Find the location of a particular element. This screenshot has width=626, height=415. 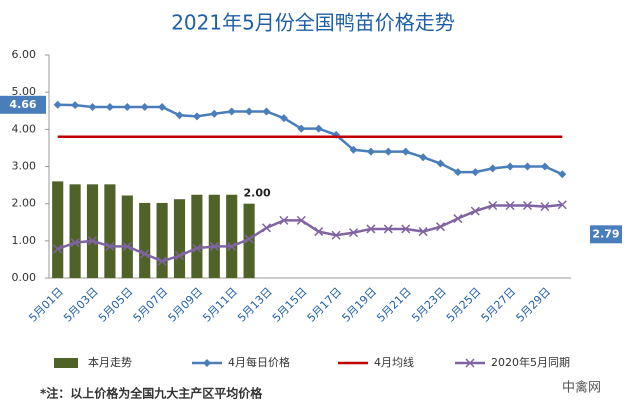

legend-label: 2020年5月同期 is located at coordinates (530, 362).